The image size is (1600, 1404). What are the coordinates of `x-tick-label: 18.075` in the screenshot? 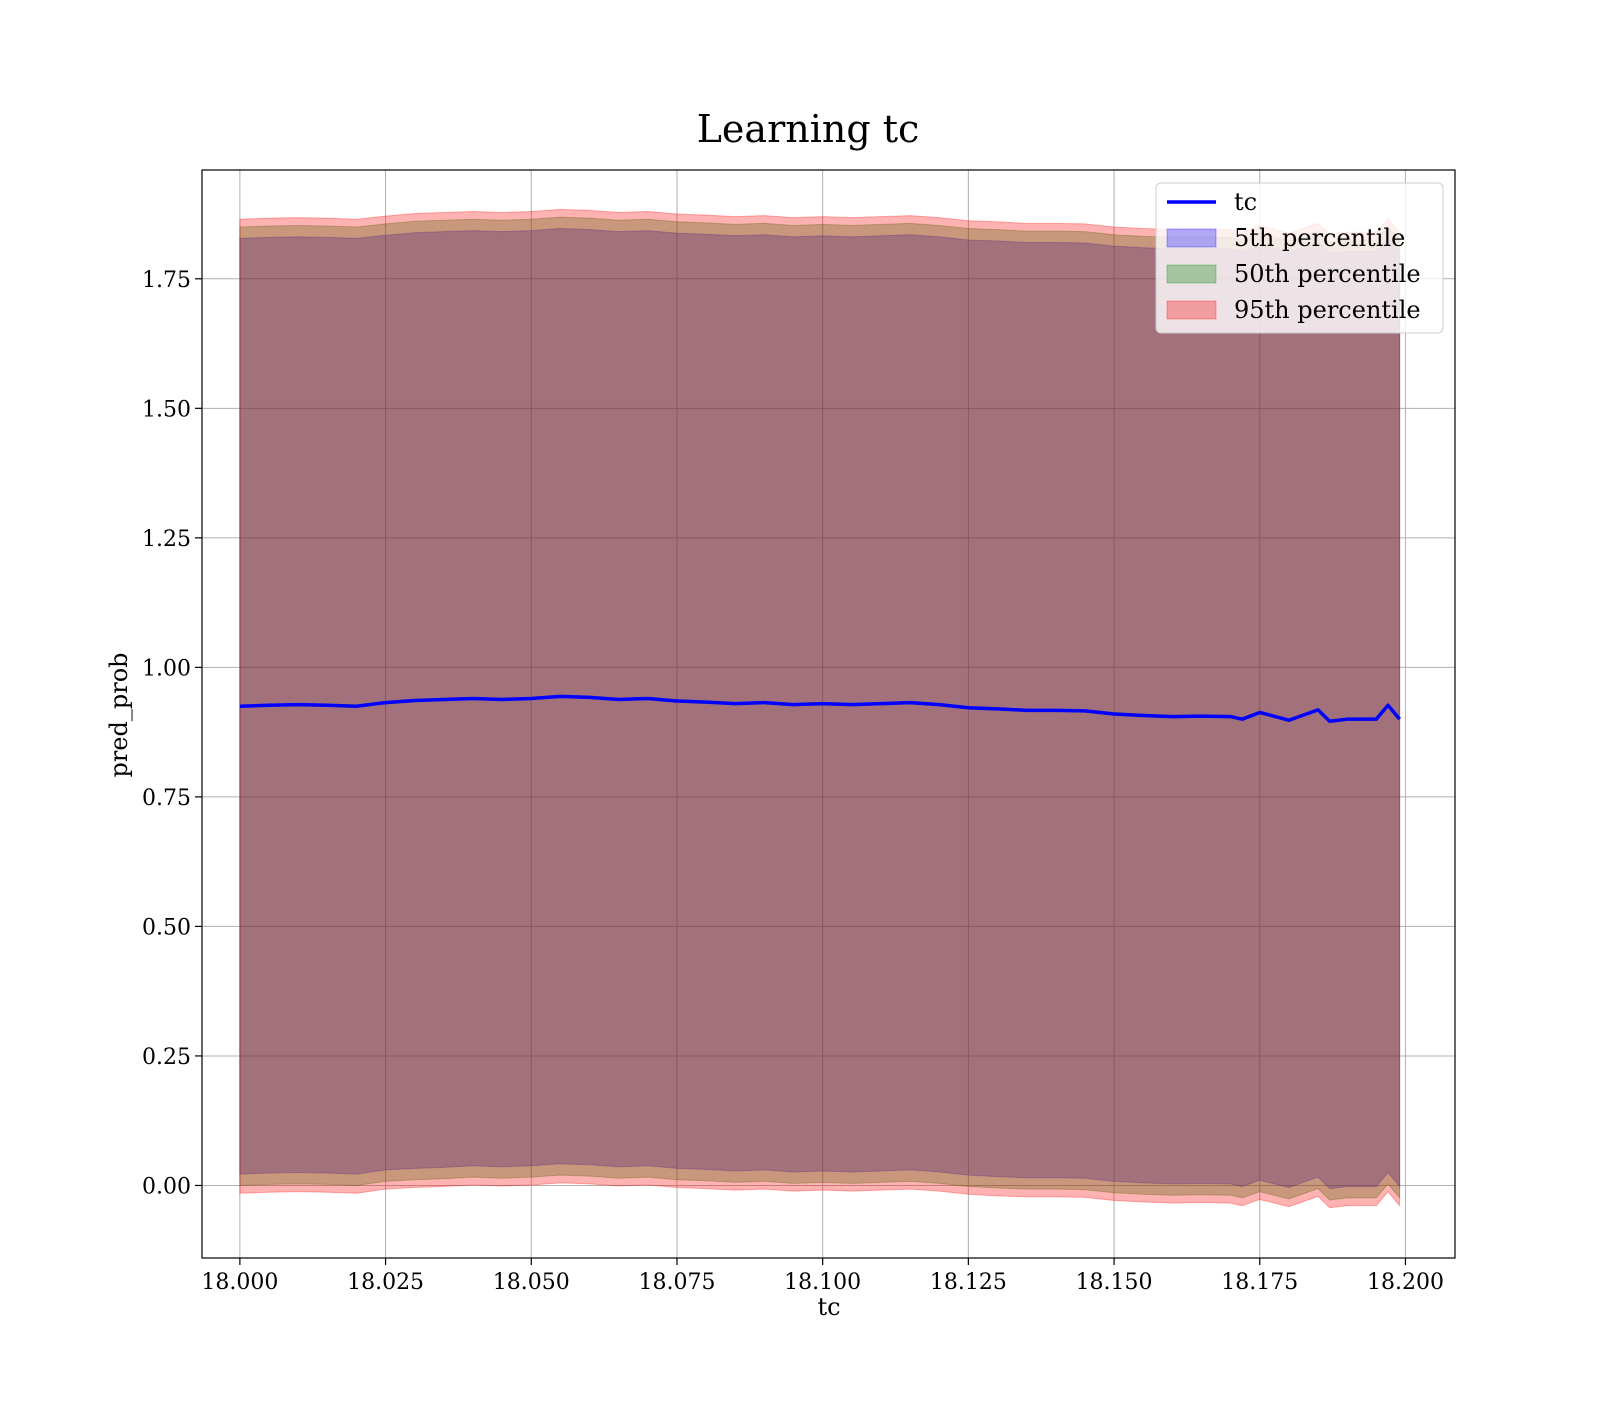 It's located at (676, 1282).